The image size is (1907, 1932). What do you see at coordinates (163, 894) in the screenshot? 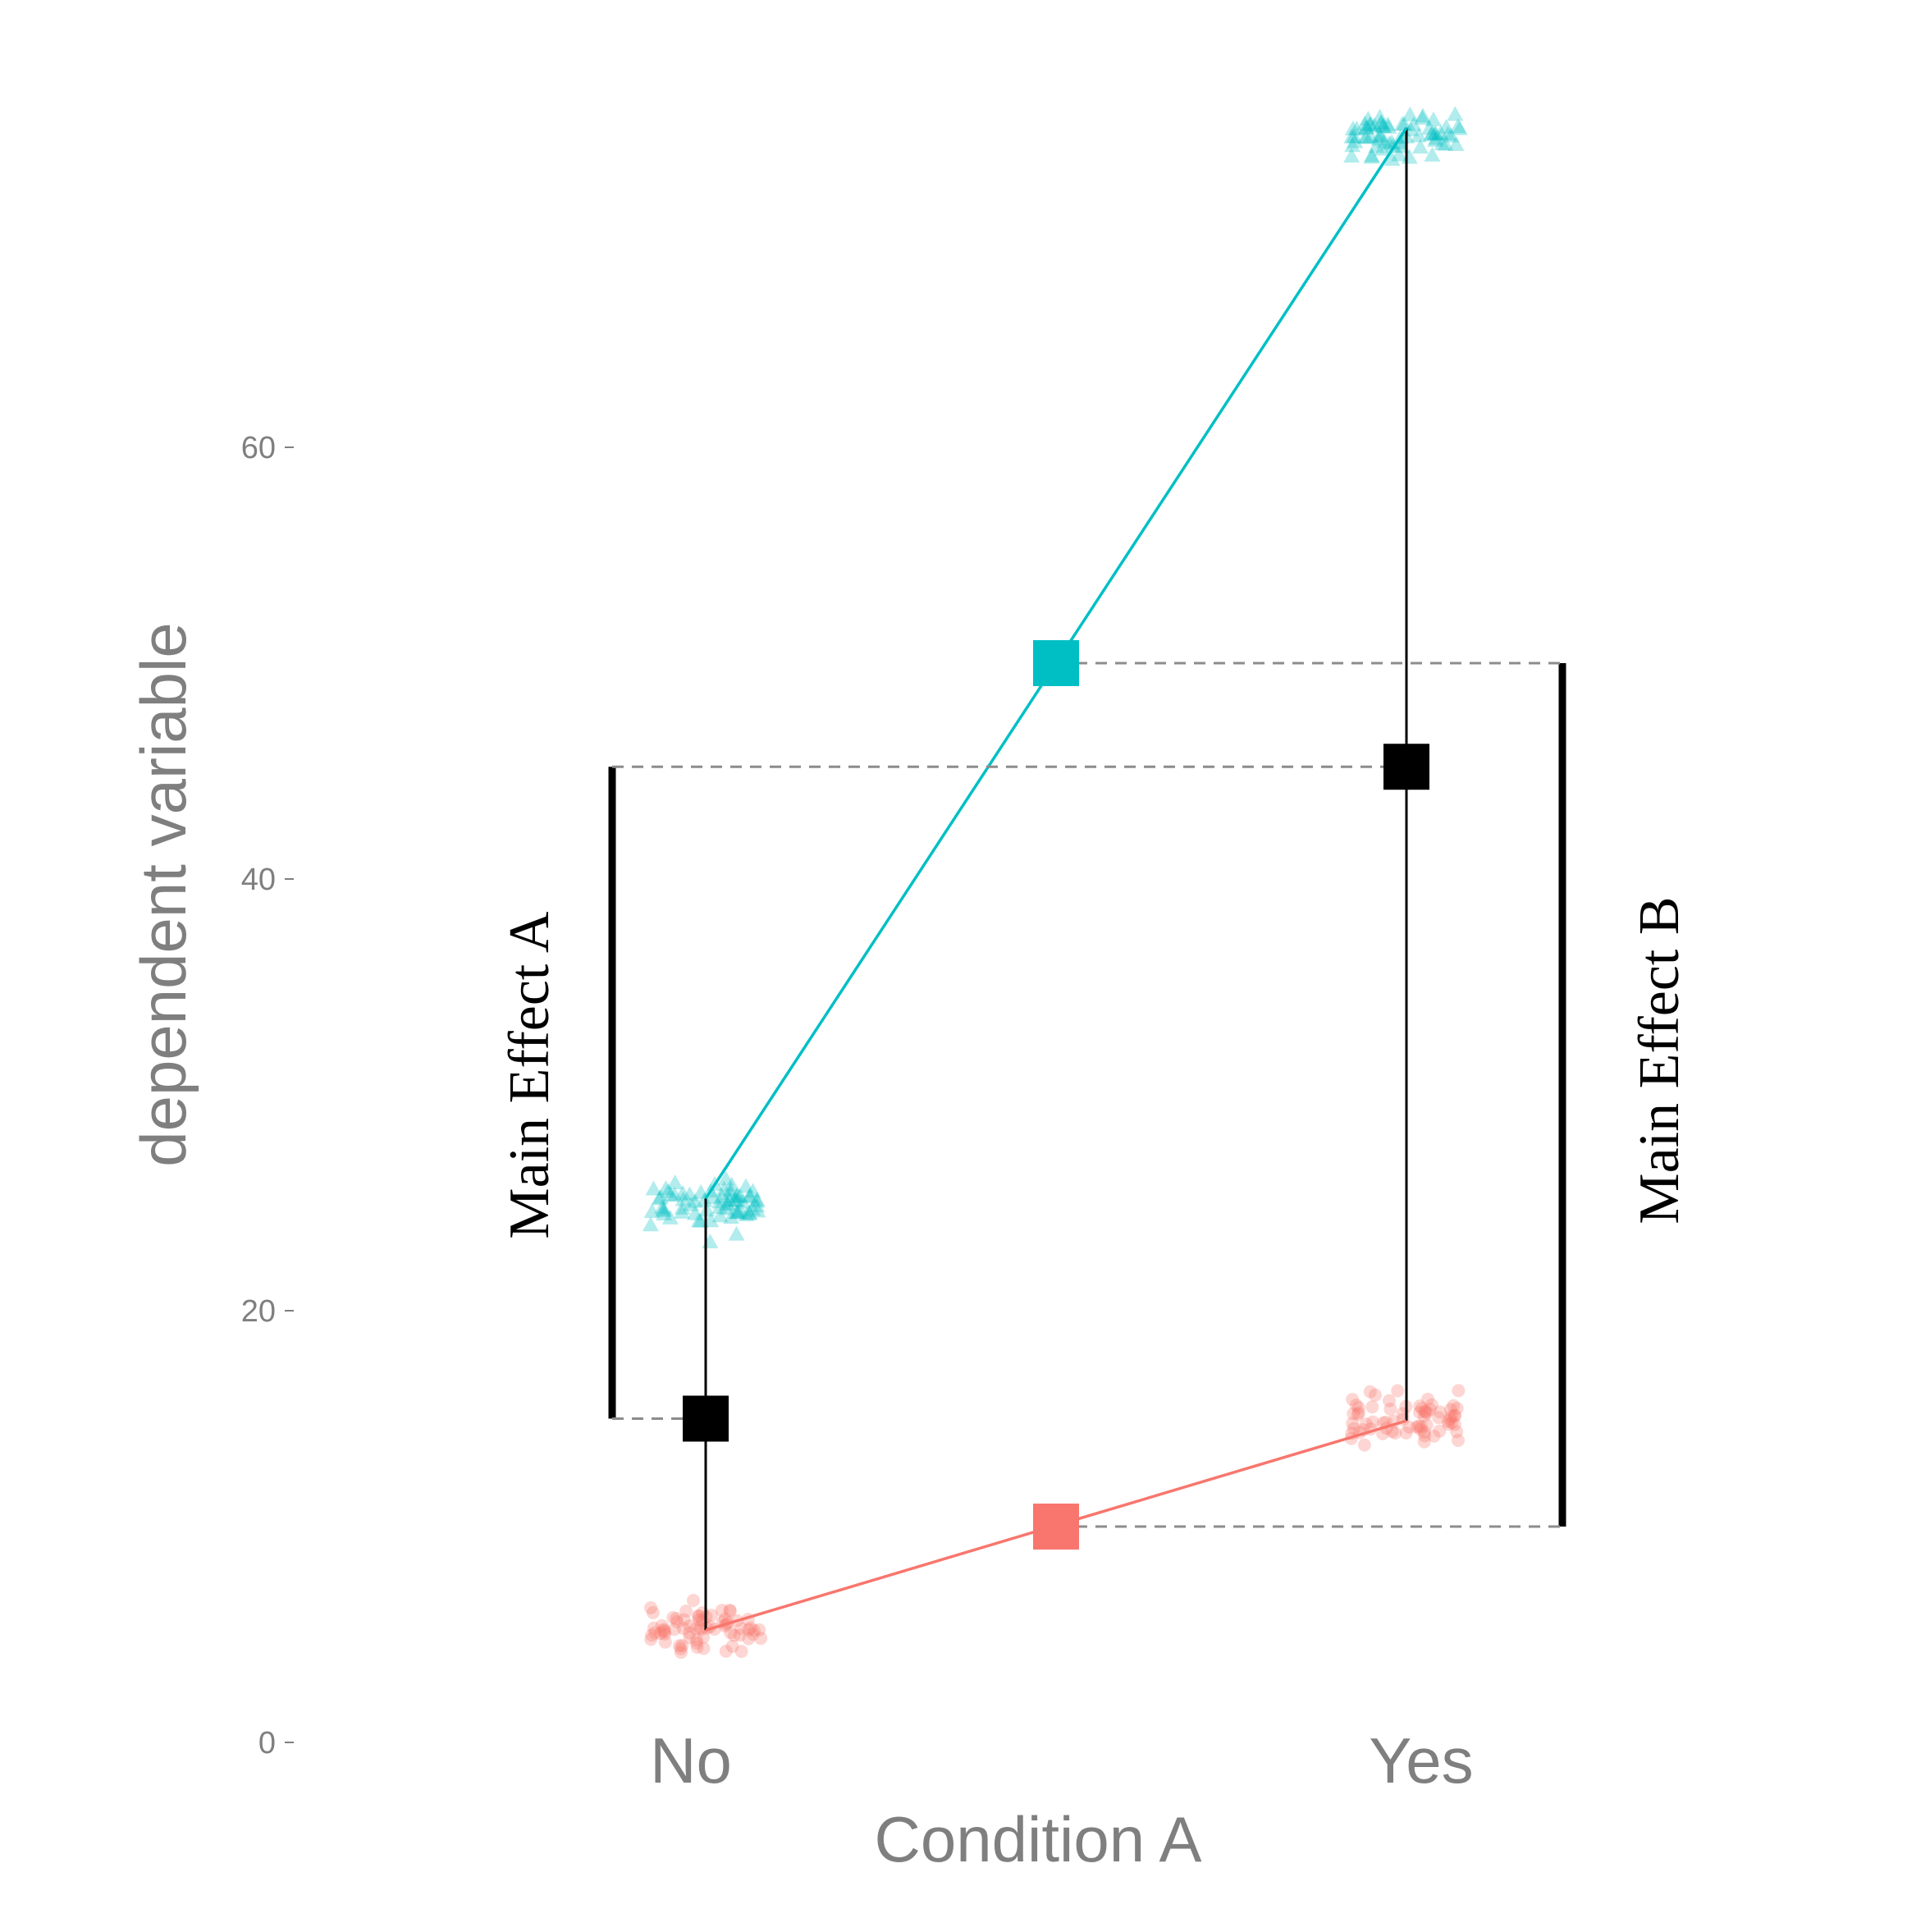
I see `y-axis-title: dependent variable` at bounding box center [163, 894].